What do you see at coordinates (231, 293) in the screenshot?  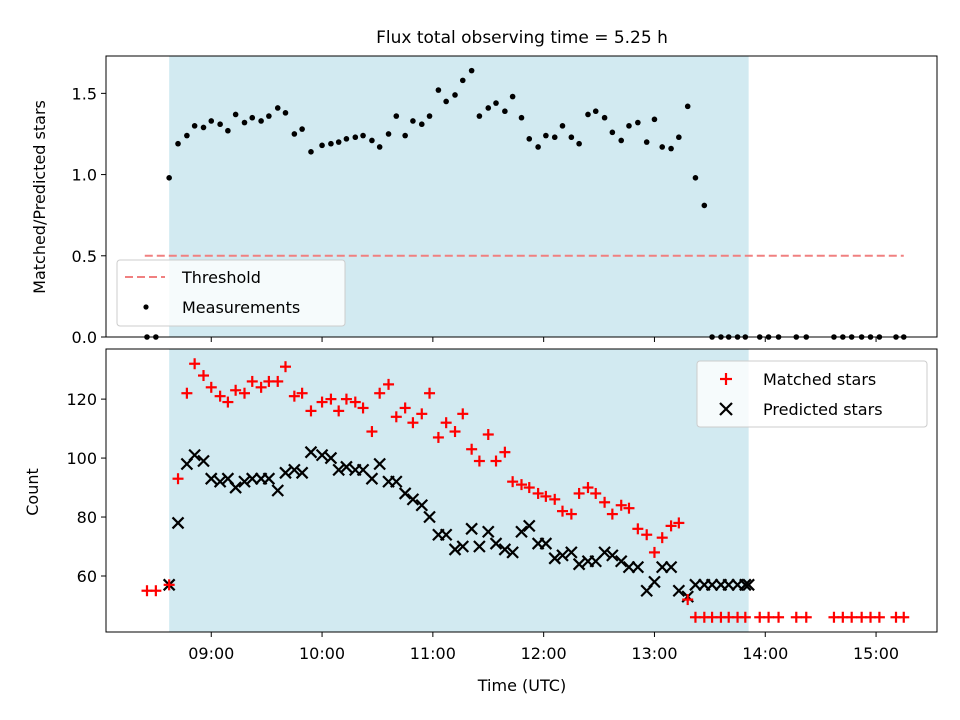 I see `top-legend-box` at bounding box center [231, 293].